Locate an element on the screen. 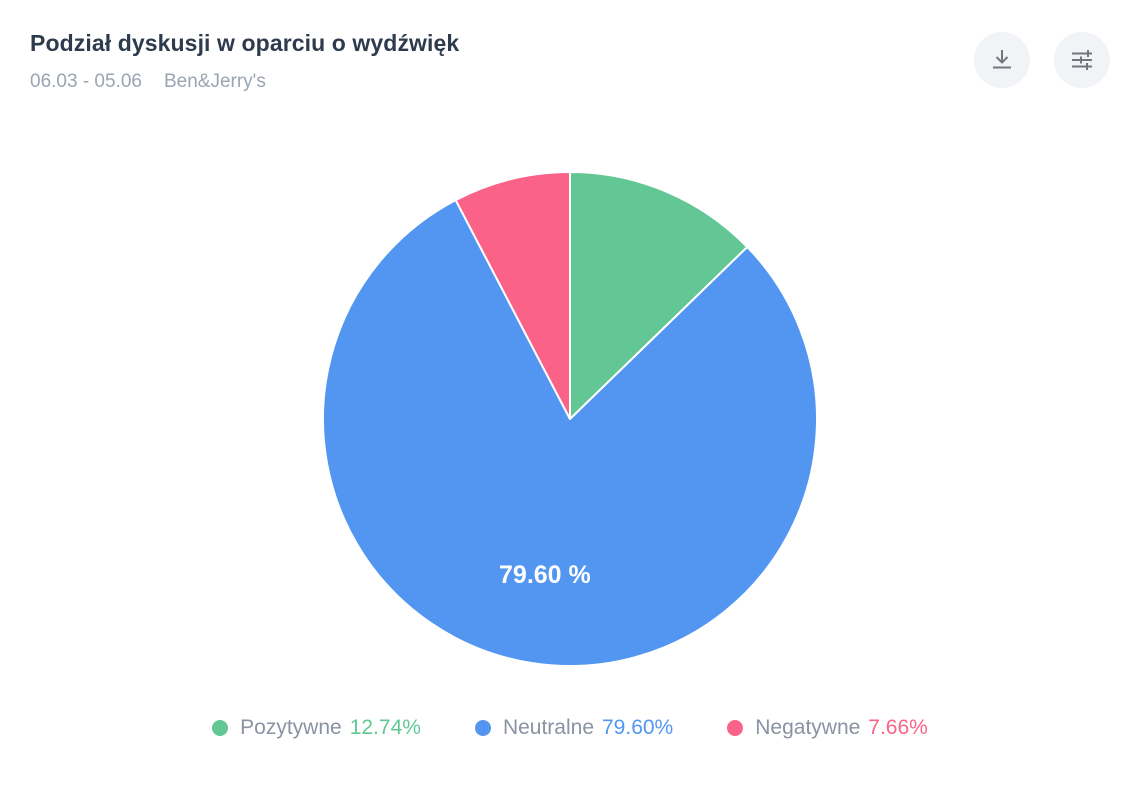 Image resolution: width=1140 pixels, height=788 pixels. legend-value: 7.66% is located at coordinates (898, 727).